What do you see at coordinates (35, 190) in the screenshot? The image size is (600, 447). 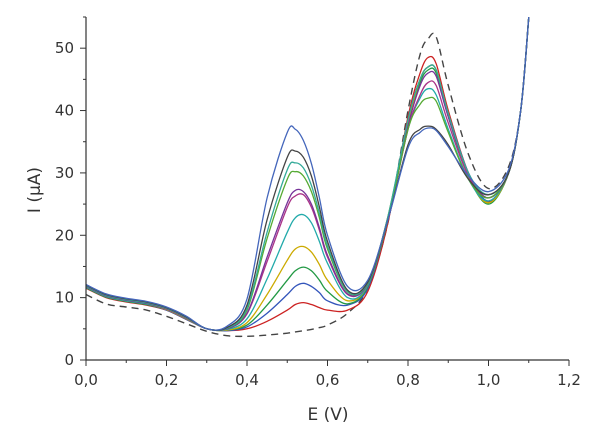 I see `y-axis-title: I (µA)` at bounding box center [35, 190].